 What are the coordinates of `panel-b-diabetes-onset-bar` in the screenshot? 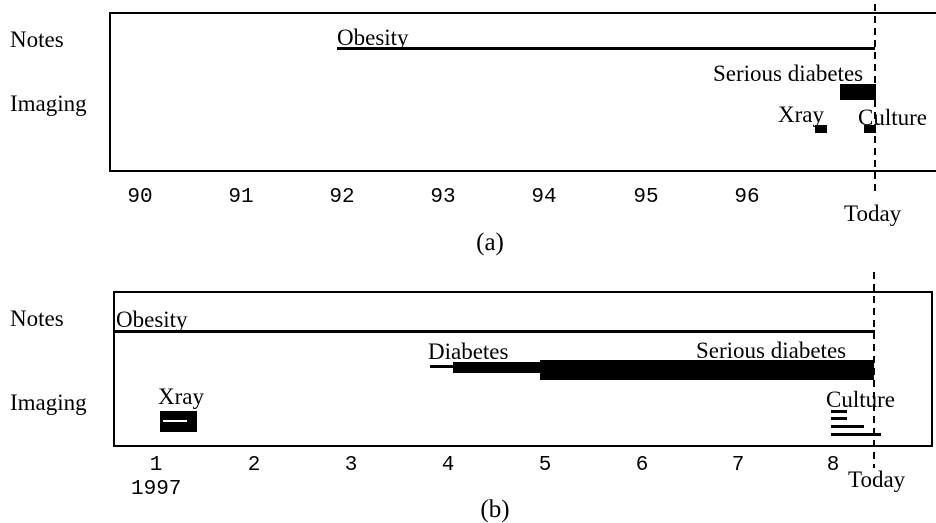 It's located at (442, 366).